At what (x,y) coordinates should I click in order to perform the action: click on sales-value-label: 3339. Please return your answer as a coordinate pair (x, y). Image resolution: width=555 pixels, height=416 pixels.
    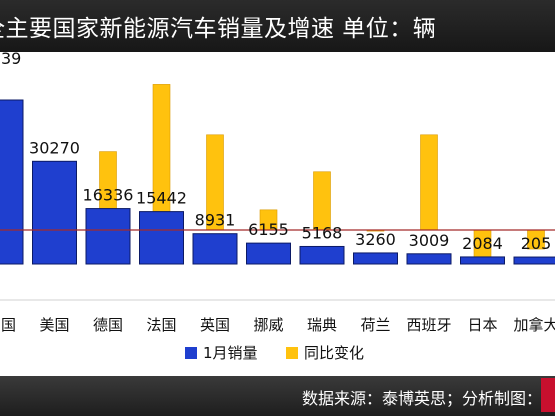
    Looking at the image, I should click on (10, 60).